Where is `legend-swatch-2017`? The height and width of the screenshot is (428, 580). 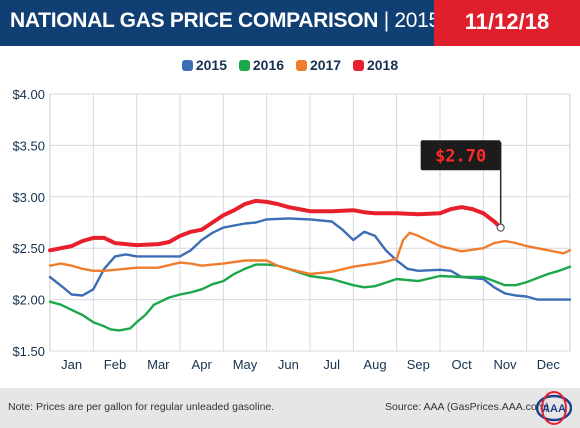 legend-swatch-2017 is located at coordinates (301, 65).